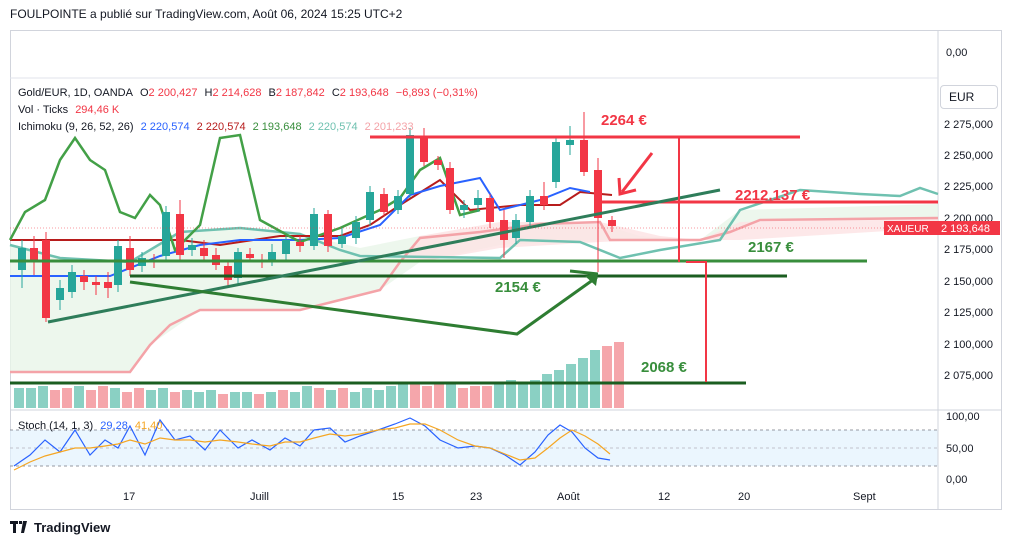 This screenshot has width=1013, height=546. What do you see at coordinates (771, 247) in the screenshot?
I see `annotation-2167: 2167 €` at bounding box center [771, 247].